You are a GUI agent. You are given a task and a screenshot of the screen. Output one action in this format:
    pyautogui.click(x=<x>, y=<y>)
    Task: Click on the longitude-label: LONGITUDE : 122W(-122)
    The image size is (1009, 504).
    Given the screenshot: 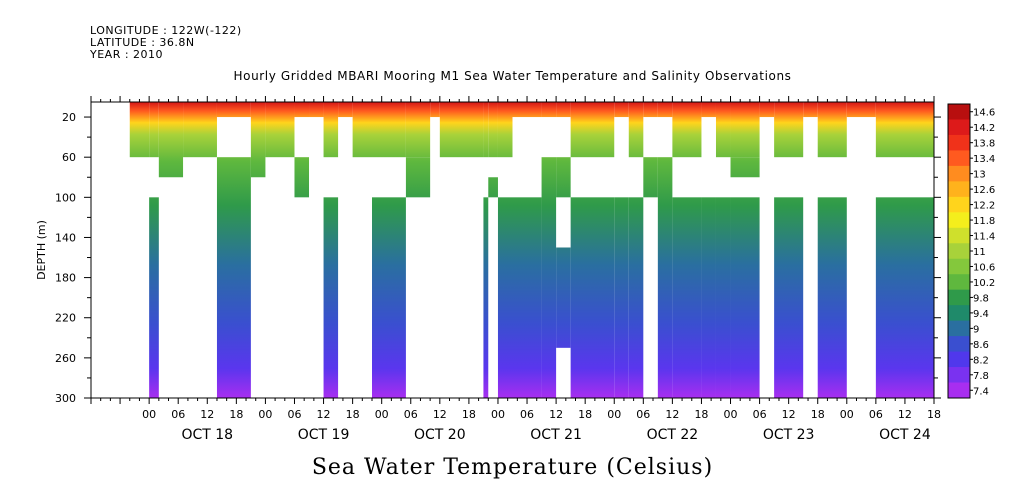 What is the action you would take?
    pyautogui.click(x=166, y=30)
    